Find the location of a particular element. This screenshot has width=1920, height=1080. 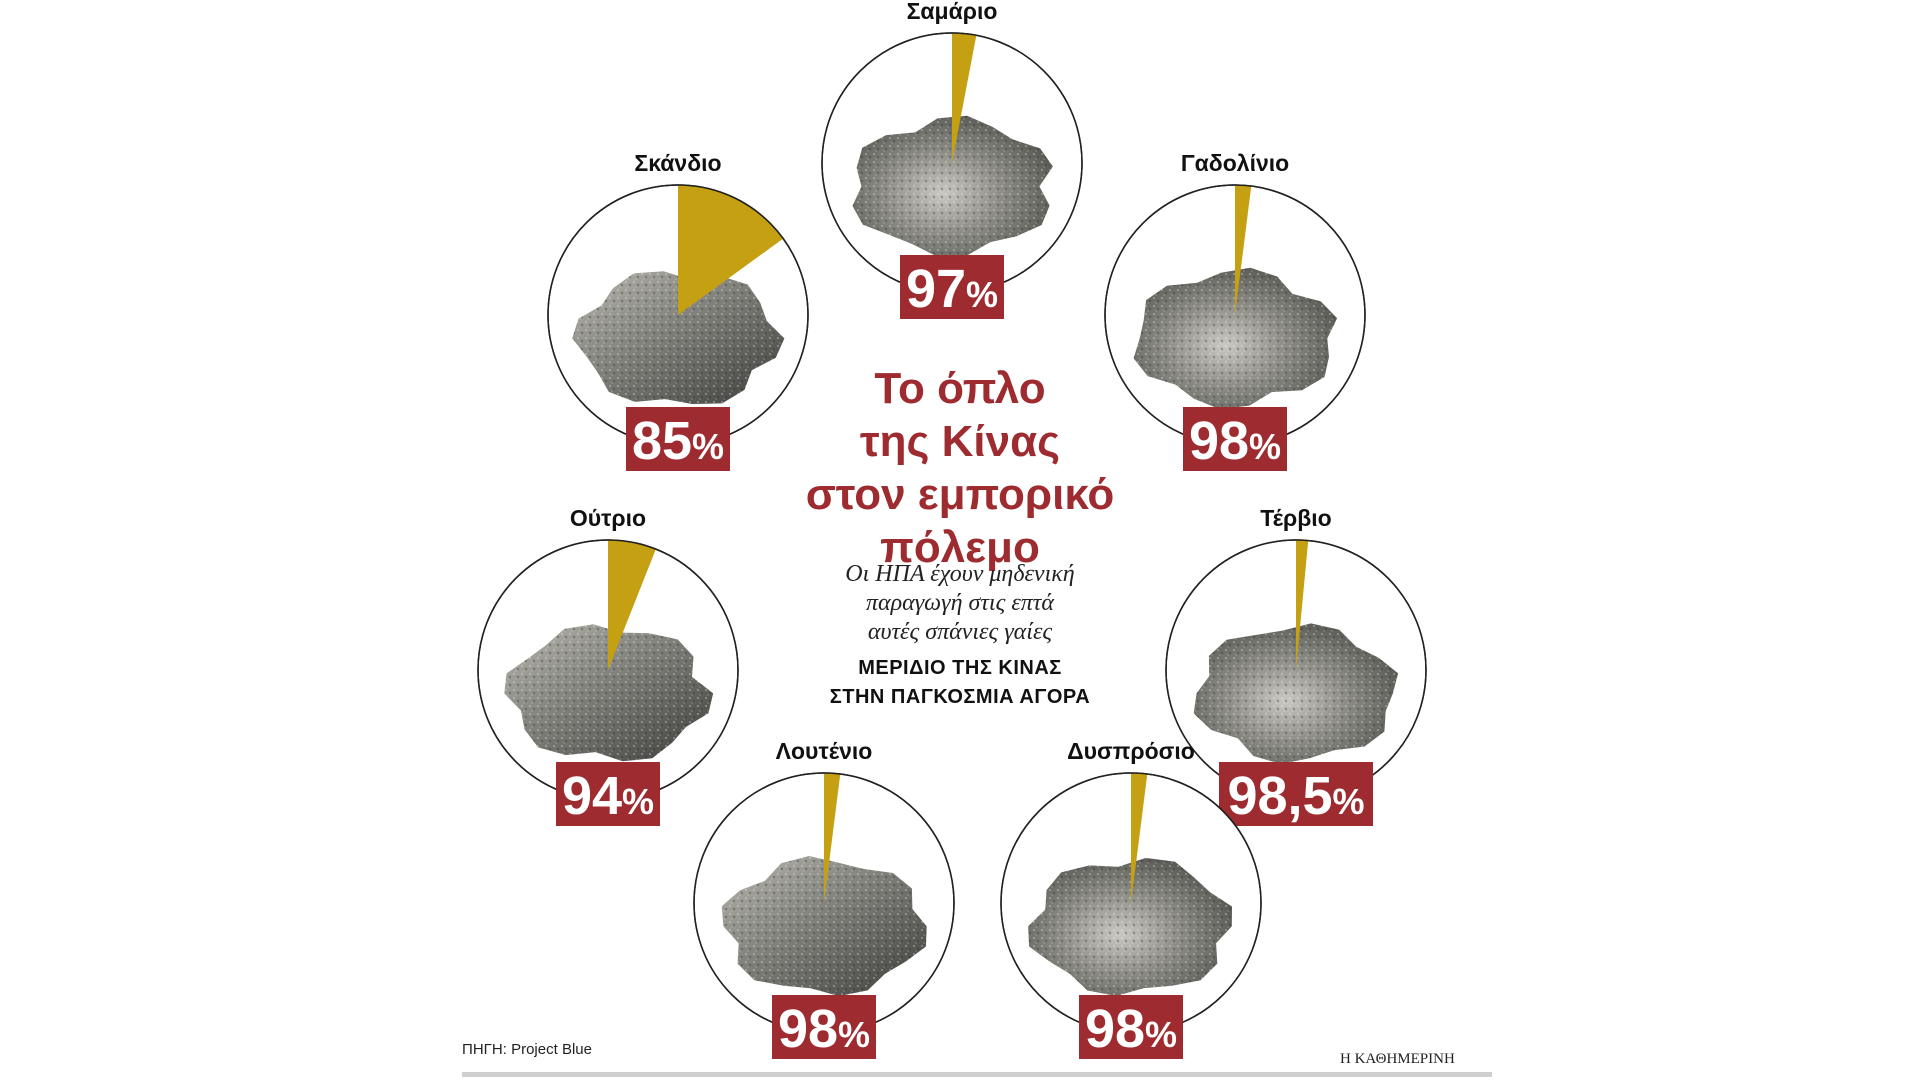

subtitle-line: αυτές σπάνιες γαίες is located at coordinates (960, 632).